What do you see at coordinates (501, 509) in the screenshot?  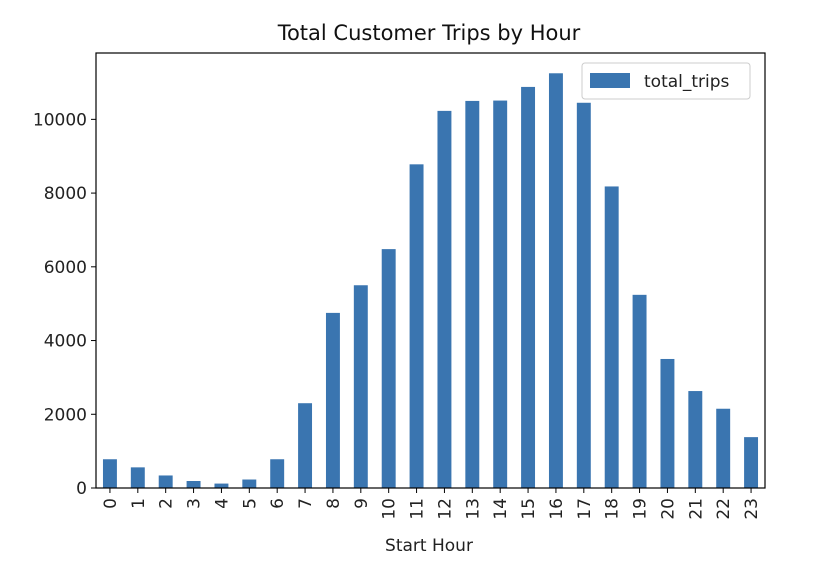 I see `x-tick-label-14: 14` at bounding box center [501, 509].